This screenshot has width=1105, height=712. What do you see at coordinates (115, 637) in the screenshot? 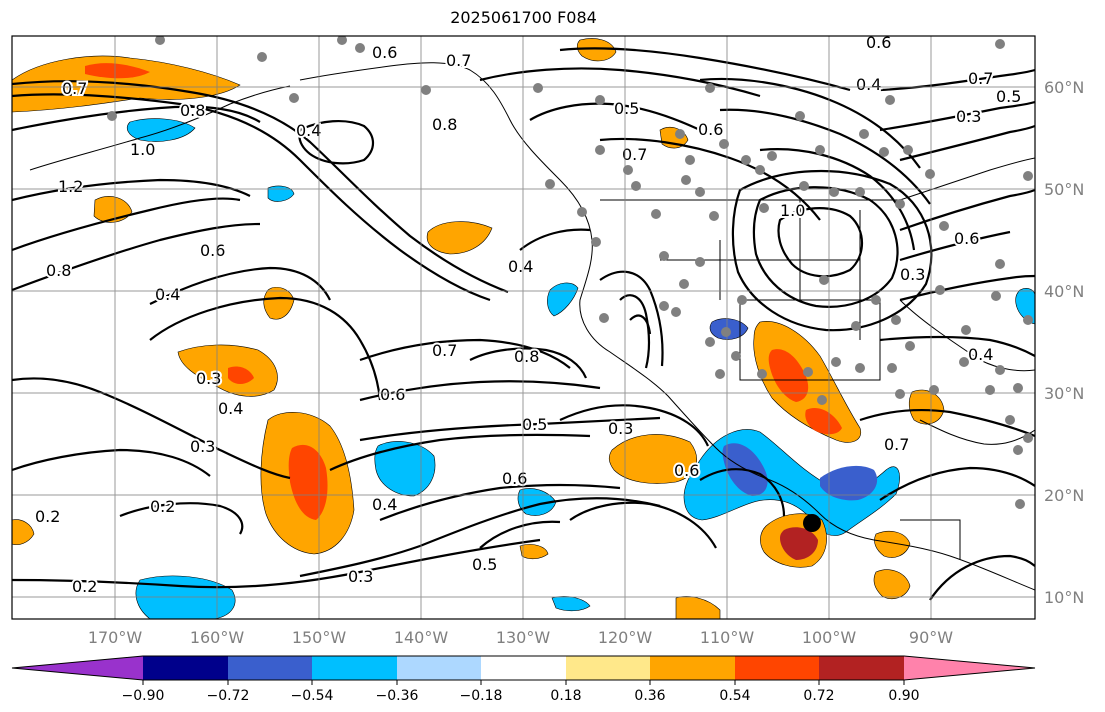
I see `lon-tick-label: 170°W` at bounding box center [115, 637].